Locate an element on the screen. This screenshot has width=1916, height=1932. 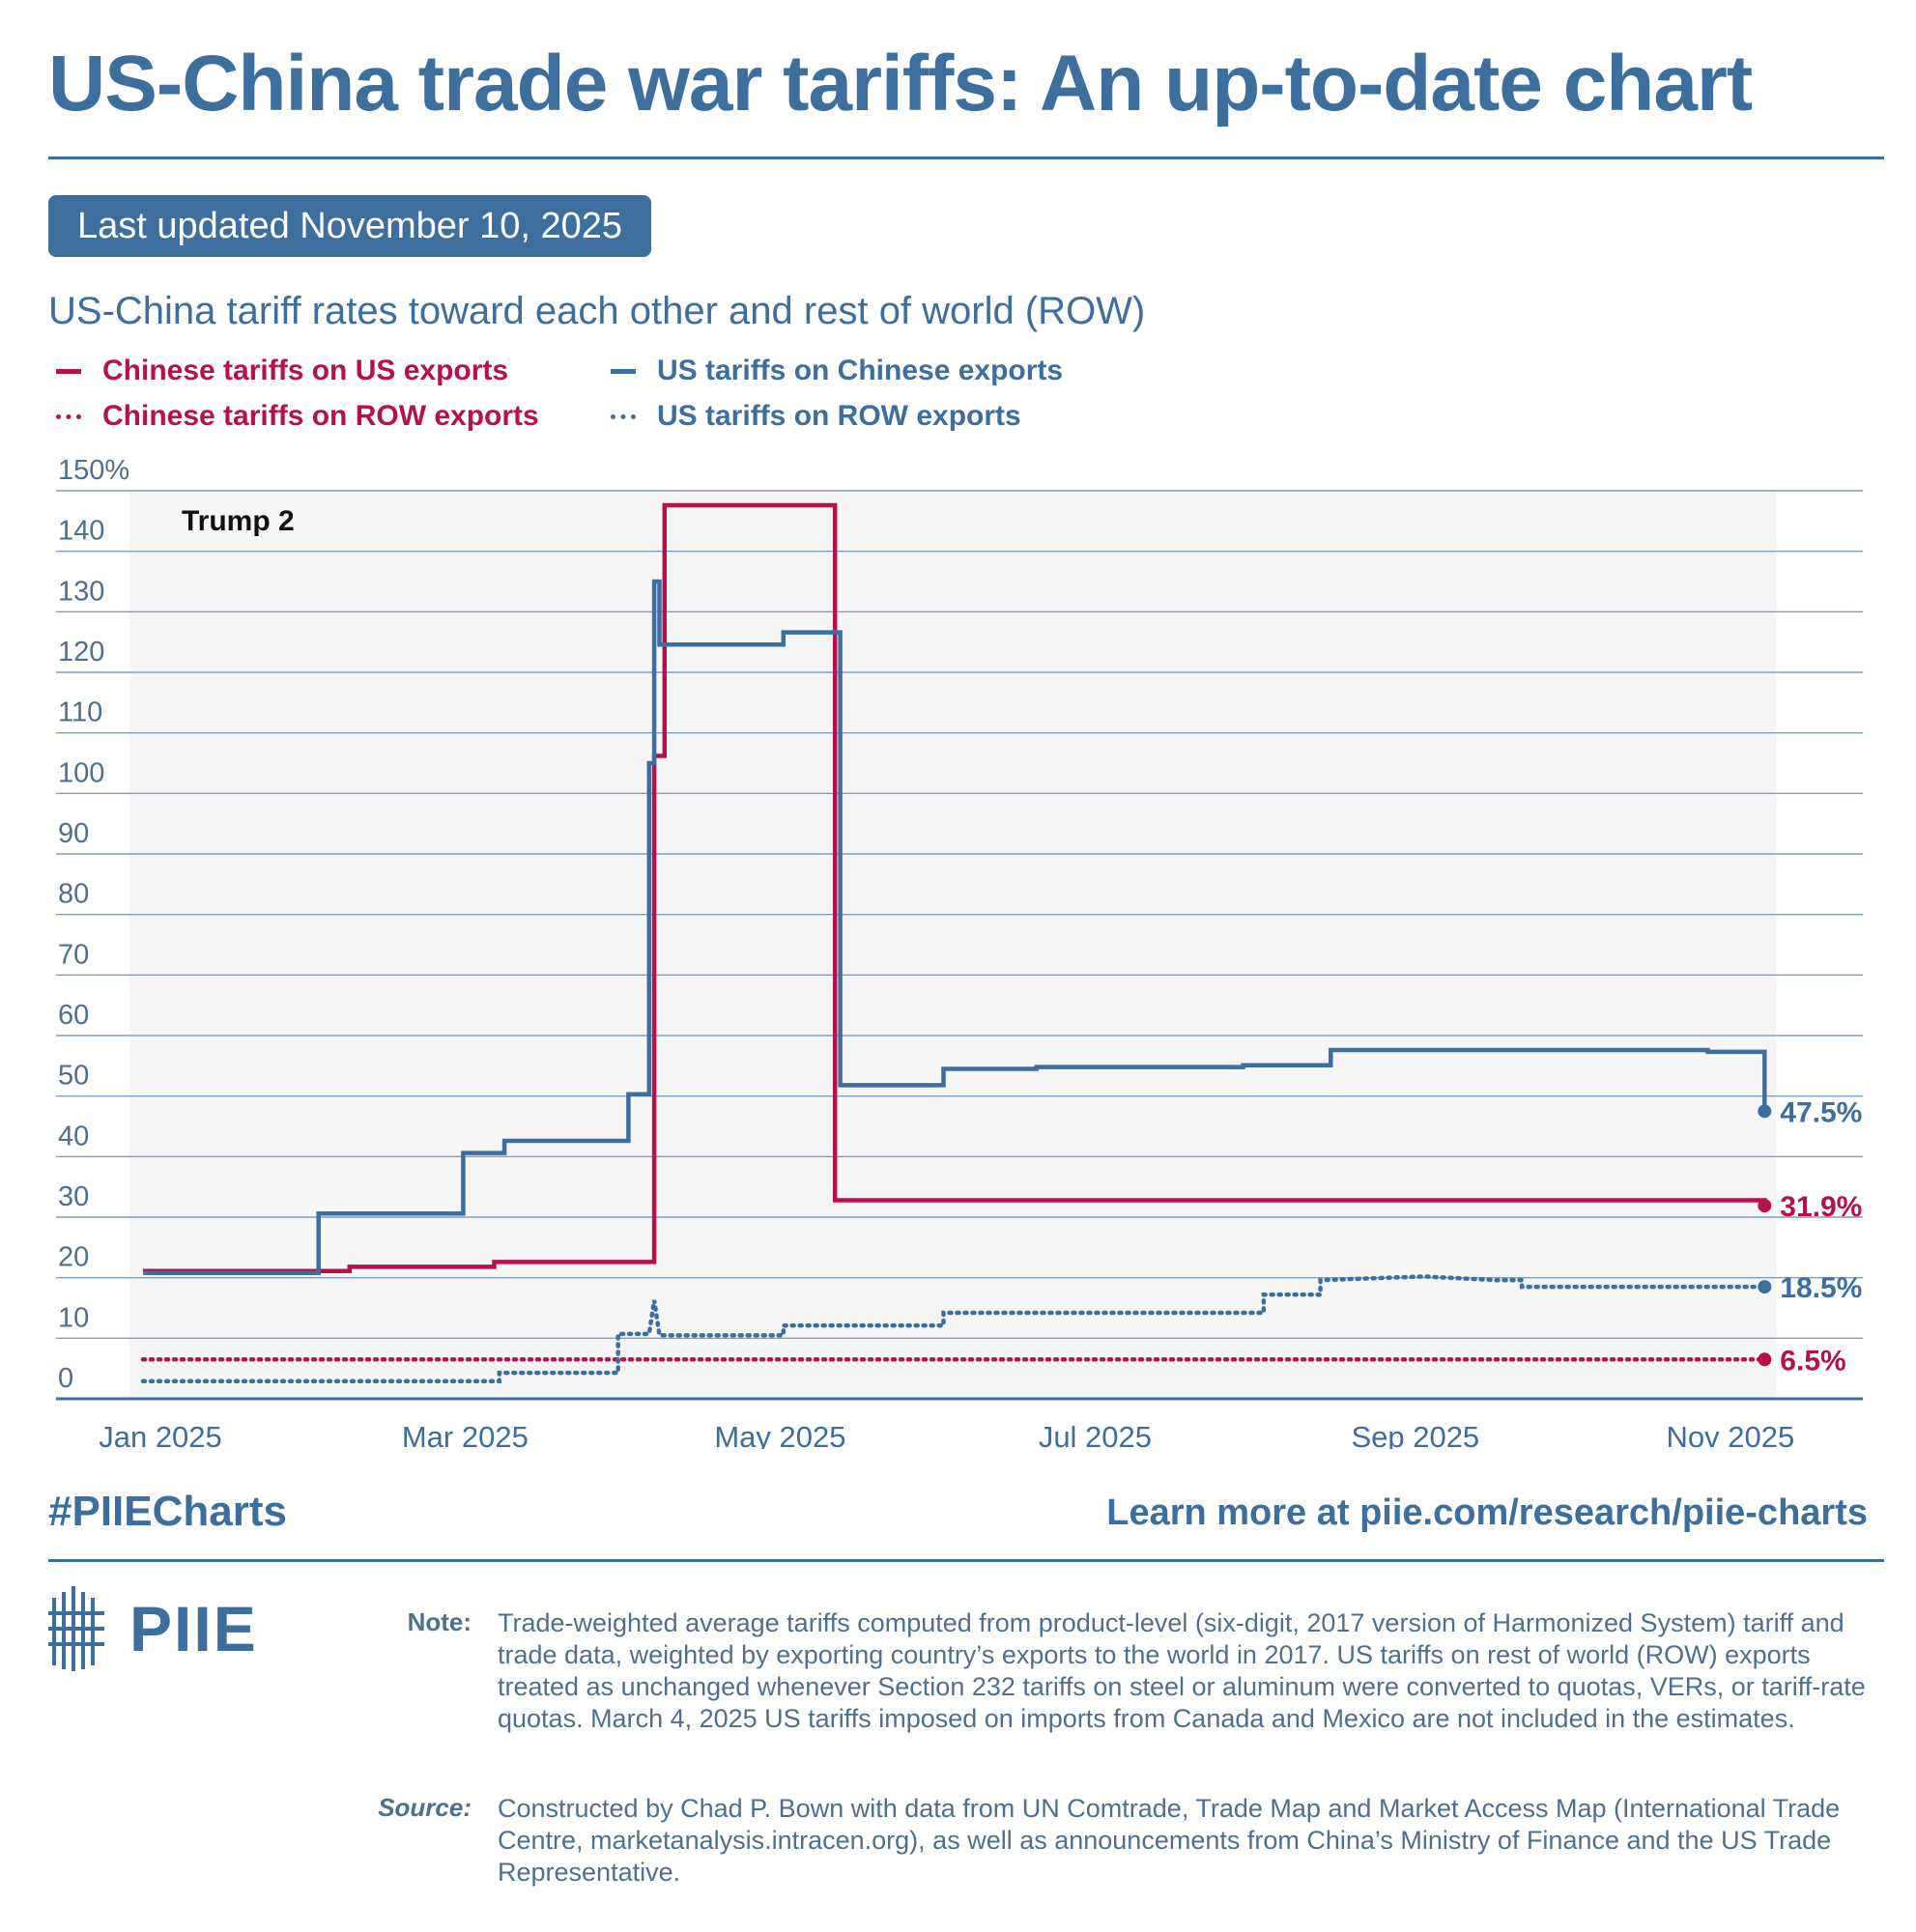
y-tick-label: 70 is located at coordinates (73, 954).